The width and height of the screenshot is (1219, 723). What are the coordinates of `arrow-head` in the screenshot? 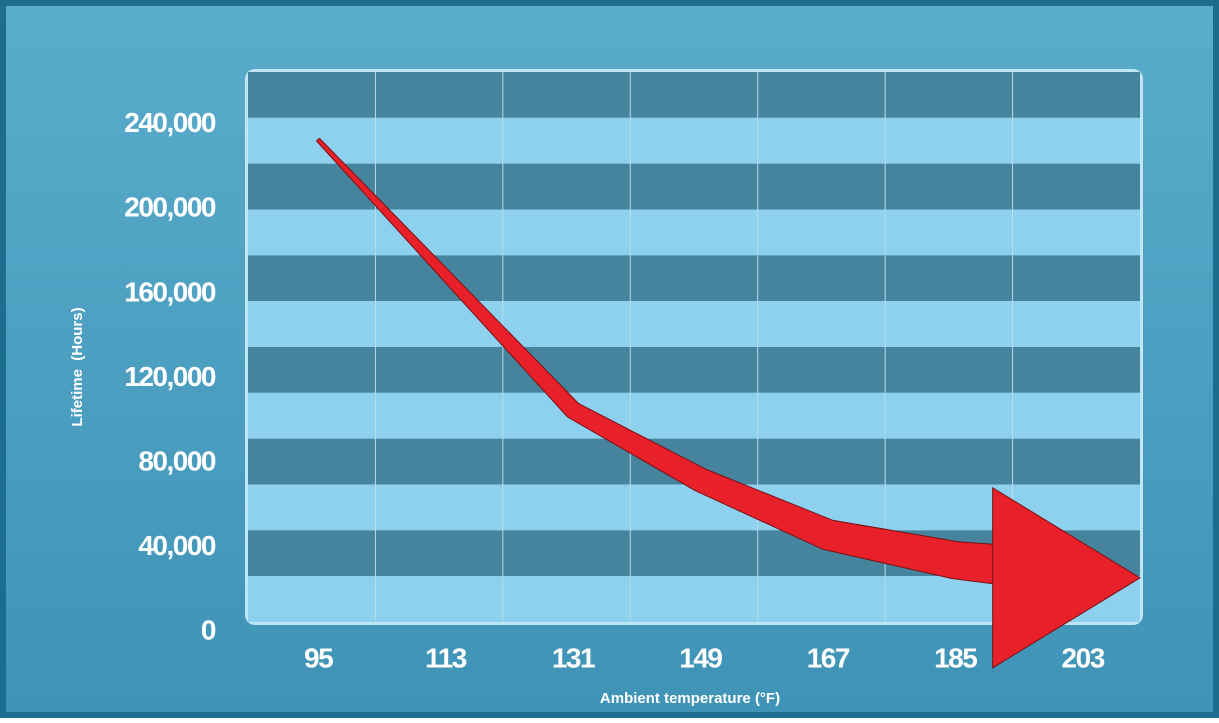 It's located at (1066, 577).